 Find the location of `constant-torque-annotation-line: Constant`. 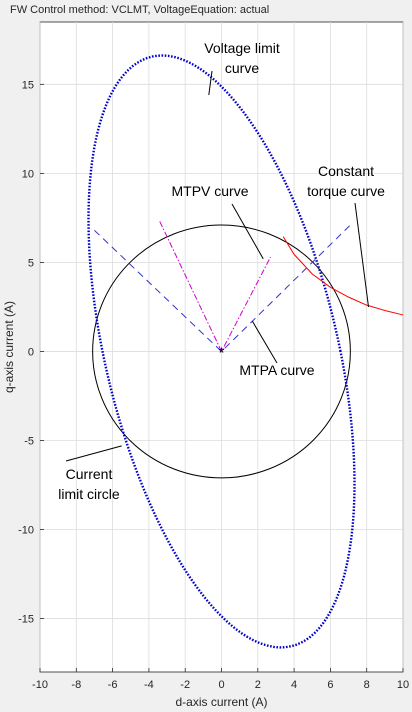

constant-torque-annotation-line: Constant is located at coordinates (346, 171).